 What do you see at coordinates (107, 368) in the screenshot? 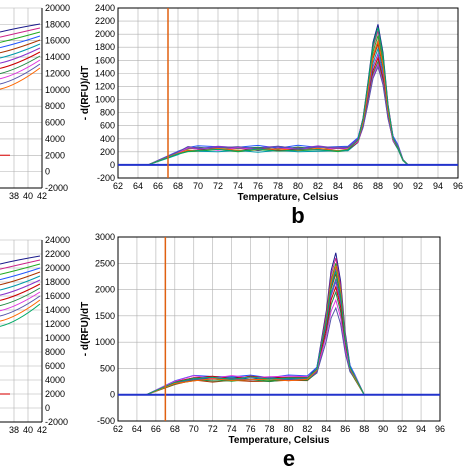
I see `y-tick-label: 500` at bounding box center [107, 368].